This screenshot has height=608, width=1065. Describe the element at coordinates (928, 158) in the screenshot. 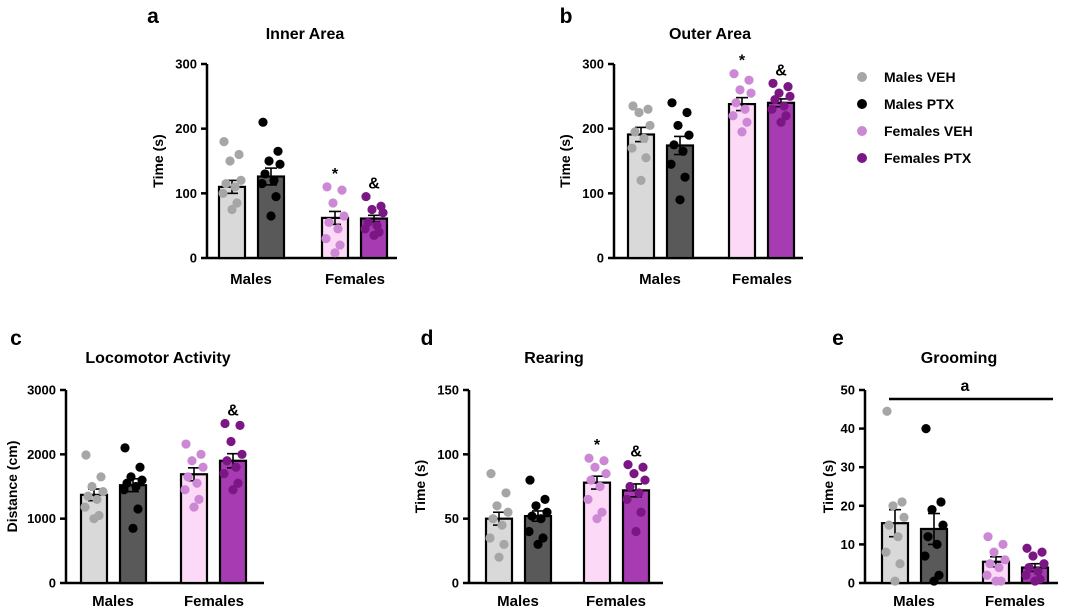

I see `legend-label-females-ptx: Females PTX` at that location.